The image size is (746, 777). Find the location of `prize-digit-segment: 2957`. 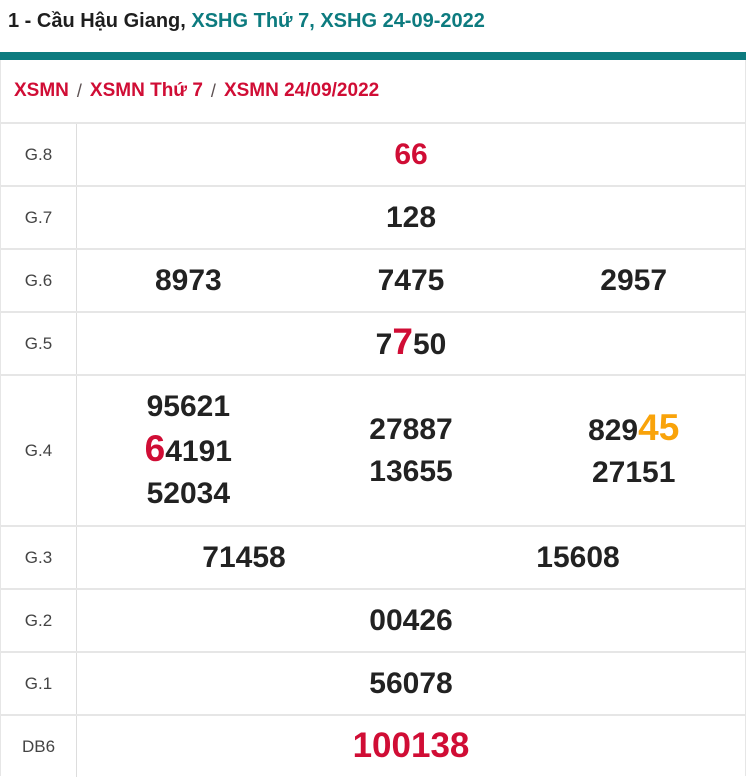

prize-digit-segment: 2957 is located at coordinates (634, 280).